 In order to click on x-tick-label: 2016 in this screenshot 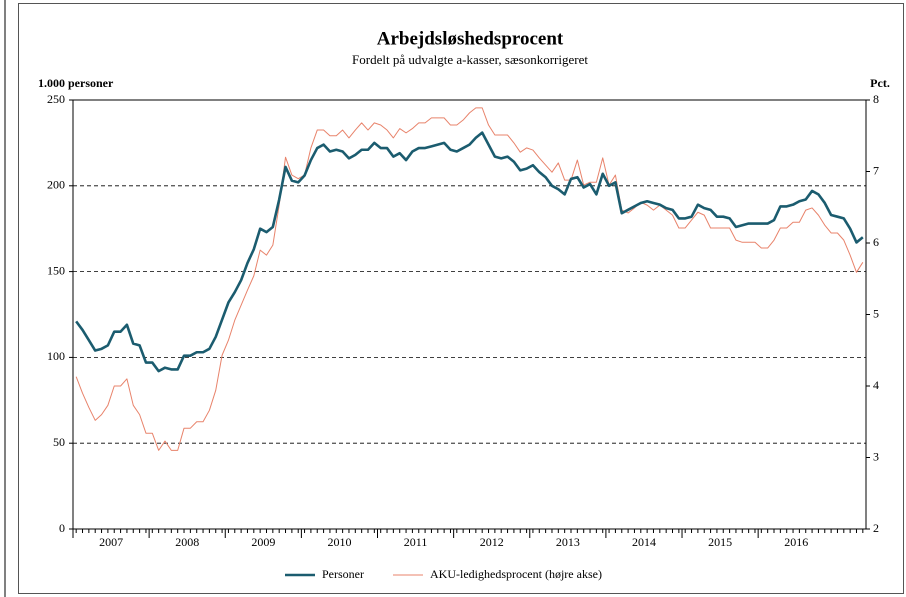, I will do `click(796, 542)`.